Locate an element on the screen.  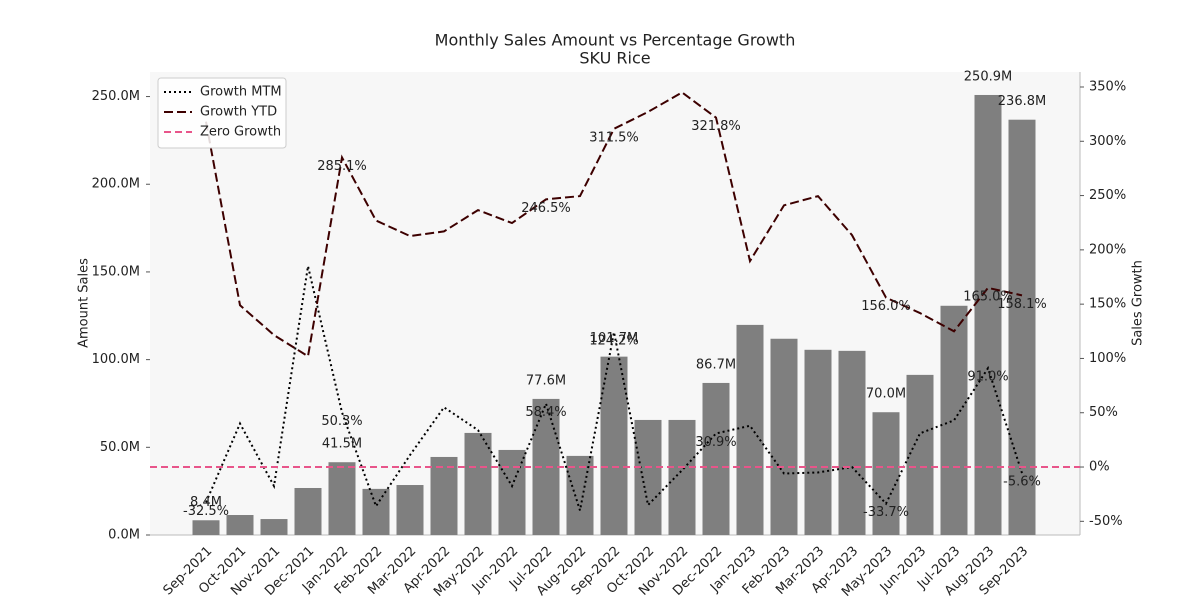
y2-tick-label: 300% is located at coordinates (1107, 141).